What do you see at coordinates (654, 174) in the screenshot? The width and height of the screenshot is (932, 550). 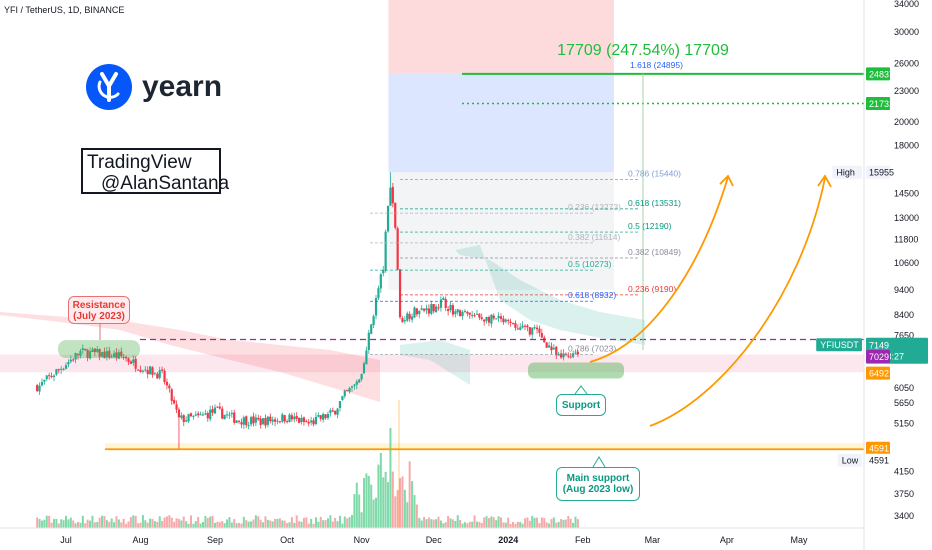 I see `fib-label: 0.786 (15440)` at bounding box center [654, 174].